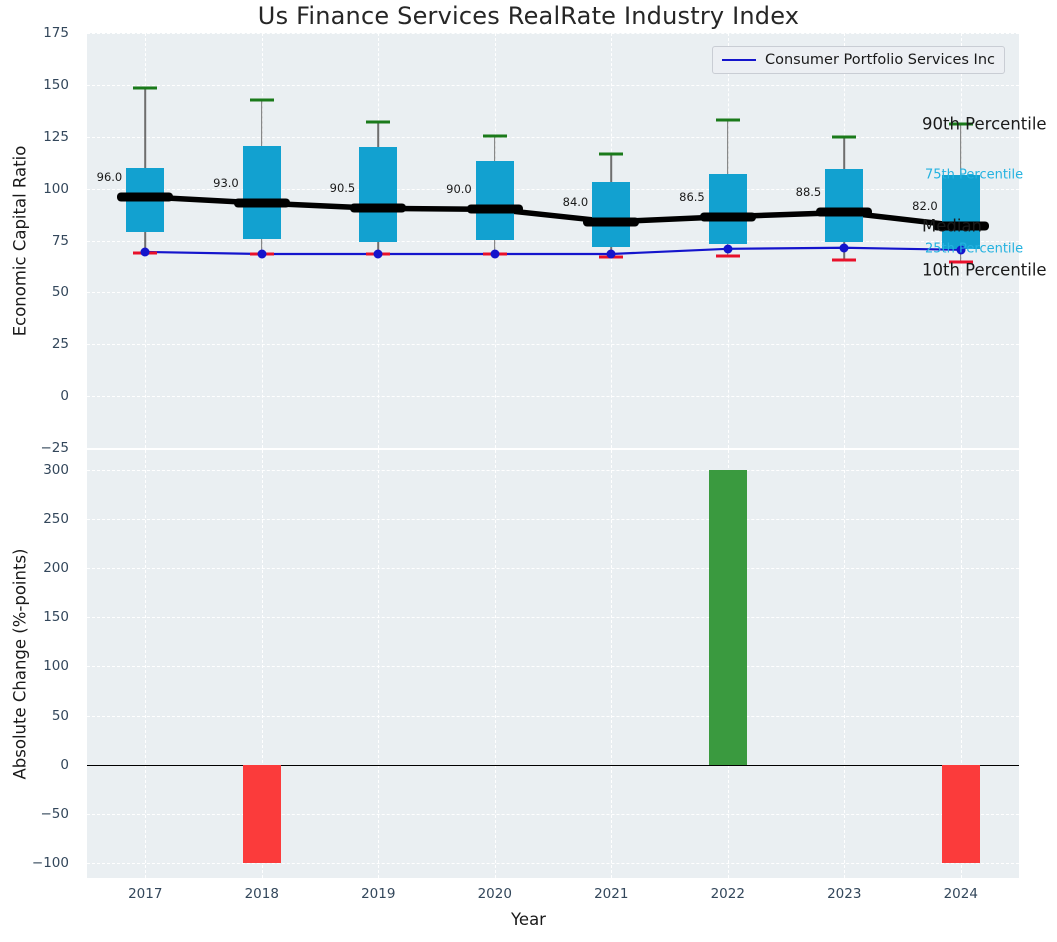  Describe the element at coordinates (20, 664) in the screenshot. I see `bottom-y-axis-title-text: Absolute Change (%-points)` at that location.